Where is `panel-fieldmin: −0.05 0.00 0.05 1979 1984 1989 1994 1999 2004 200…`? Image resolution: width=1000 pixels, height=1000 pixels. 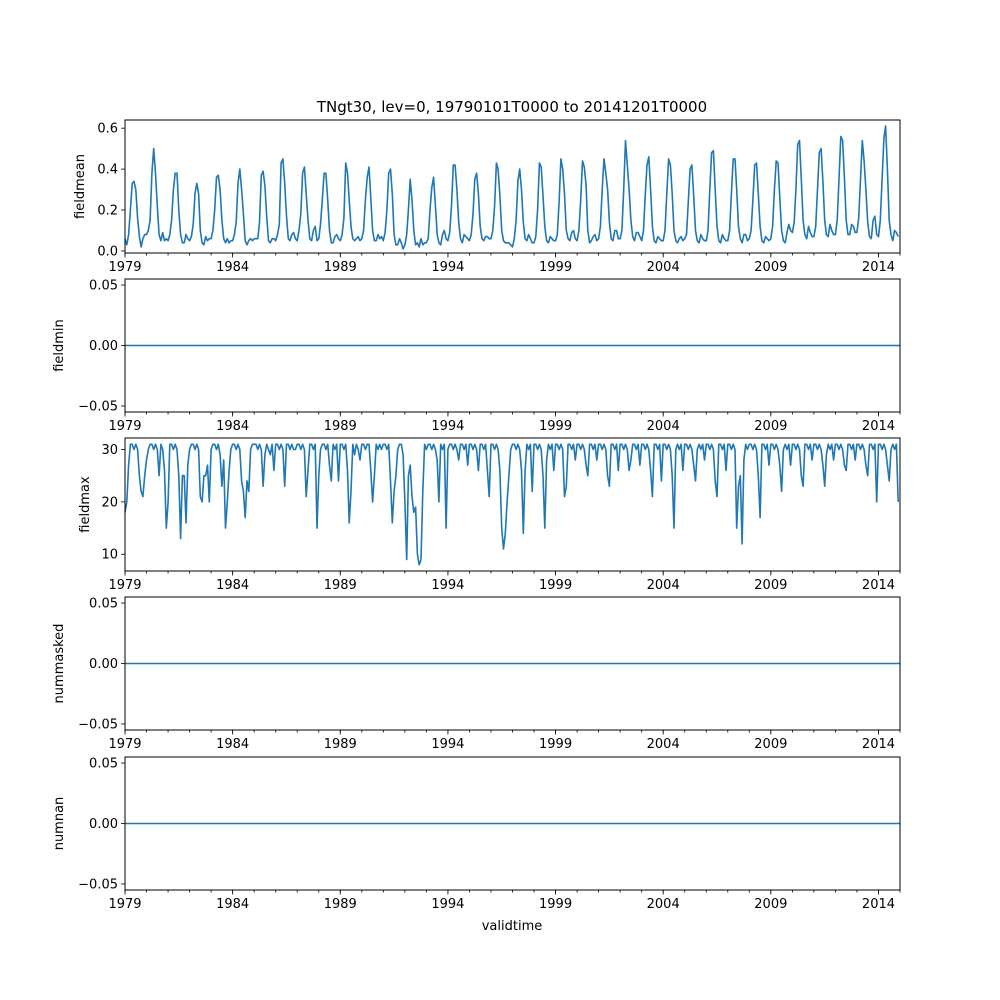
panel-fieldmin: −0.05 0.00 0.05 1979 1984 1989 1994 1999 2004 200… is located at coordinates (476, 356).